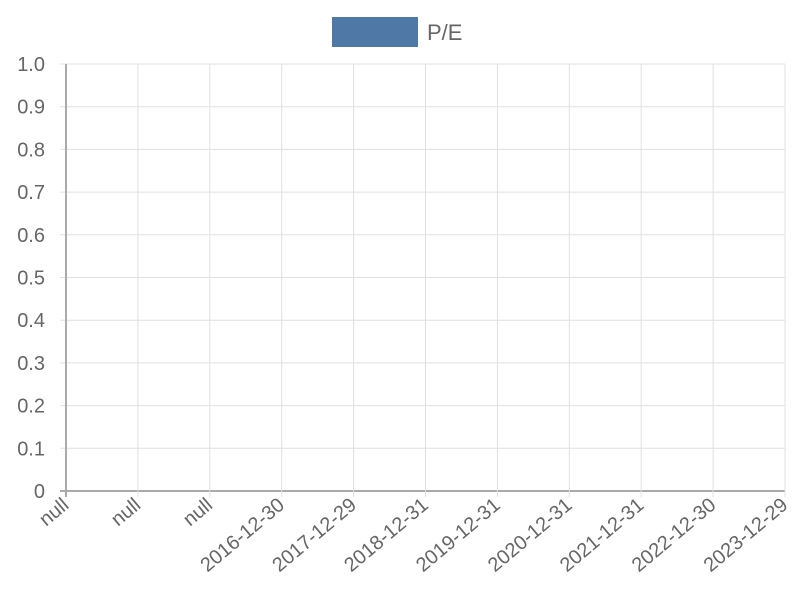 The image size is (800, 600). I want to click on y-tick-label: 0.4, so click(31, 321).